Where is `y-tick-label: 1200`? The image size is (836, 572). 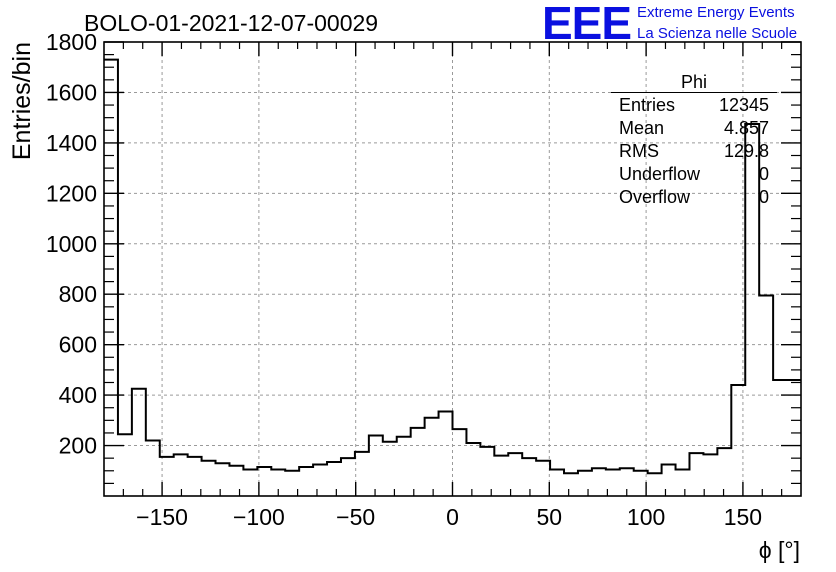 y-tick-label: 1200 is located at coordinates (71, 193).